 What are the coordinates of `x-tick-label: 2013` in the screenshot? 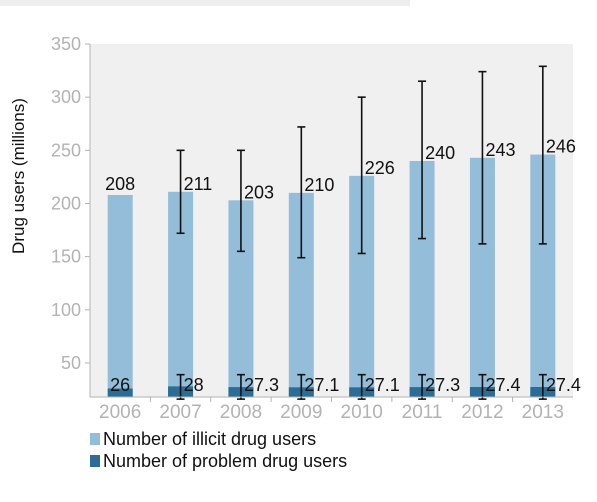 It's located at (543, 412).